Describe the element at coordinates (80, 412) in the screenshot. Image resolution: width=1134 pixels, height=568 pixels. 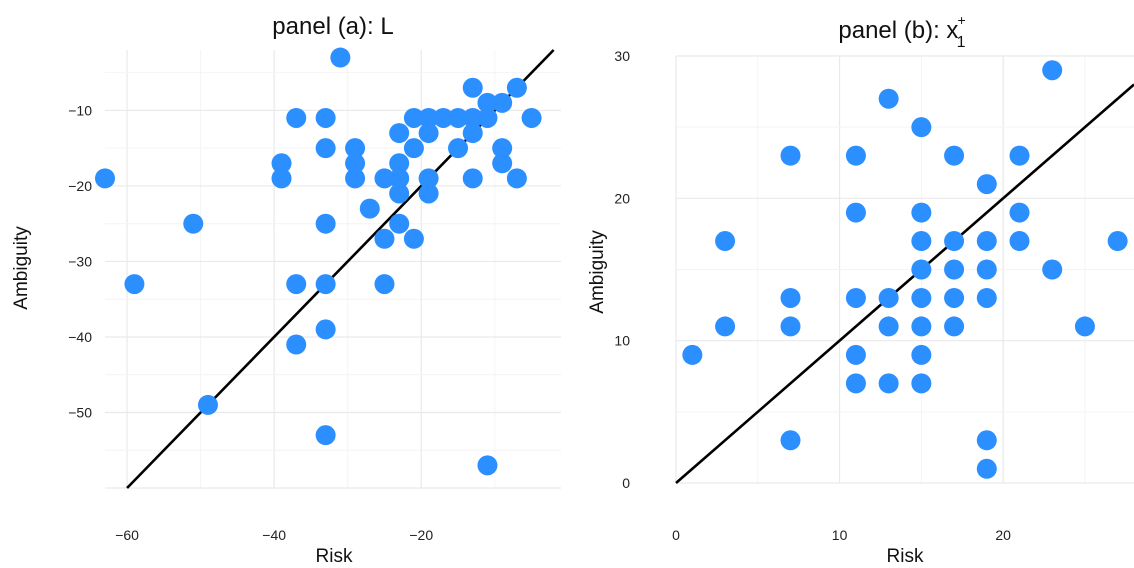
I see `y-tick-label: −50` at that location.